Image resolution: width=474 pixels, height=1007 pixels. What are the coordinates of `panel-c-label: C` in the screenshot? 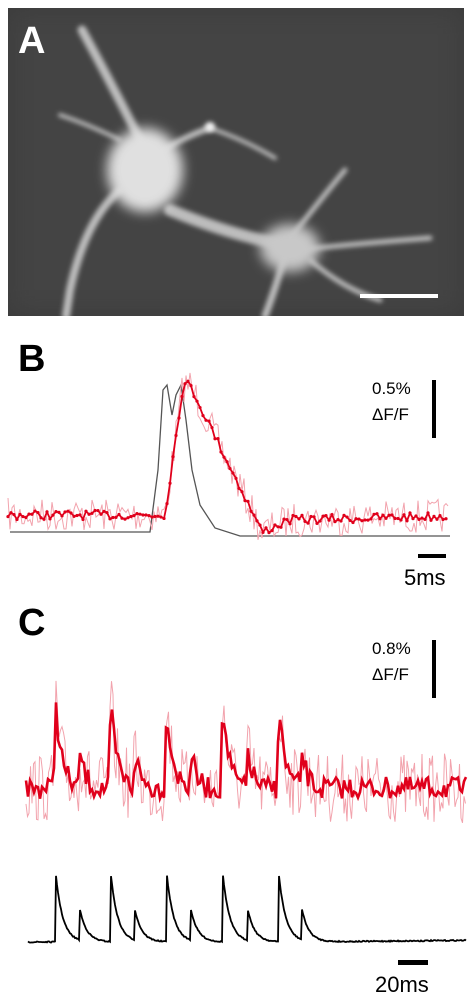 It's located at (32, 623).